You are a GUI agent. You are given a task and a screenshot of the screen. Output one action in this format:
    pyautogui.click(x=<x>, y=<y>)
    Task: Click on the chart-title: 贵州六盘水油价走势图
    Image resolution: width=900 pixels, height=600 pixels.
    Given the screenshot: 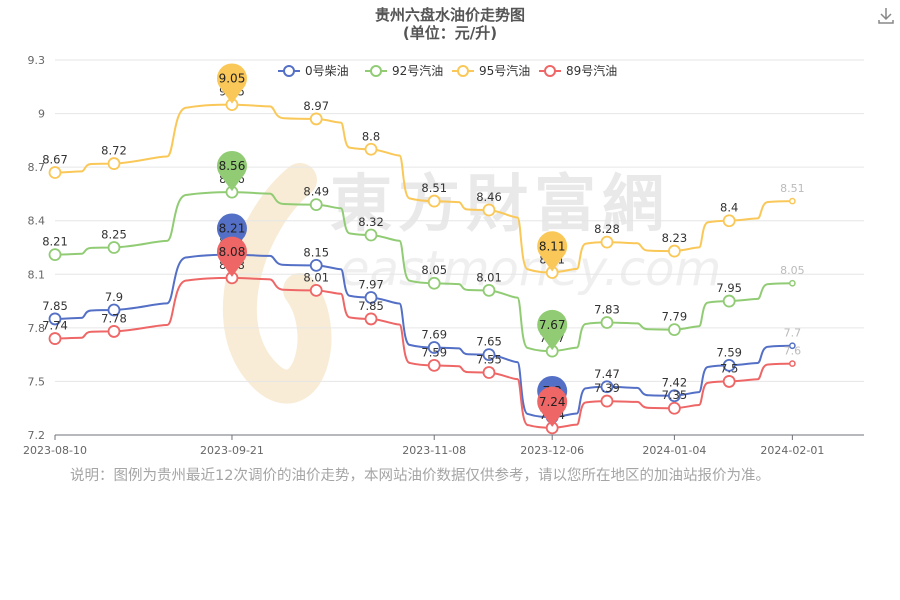 What is the action you would take?
    pyautogui.click(x=450, y=15)
    